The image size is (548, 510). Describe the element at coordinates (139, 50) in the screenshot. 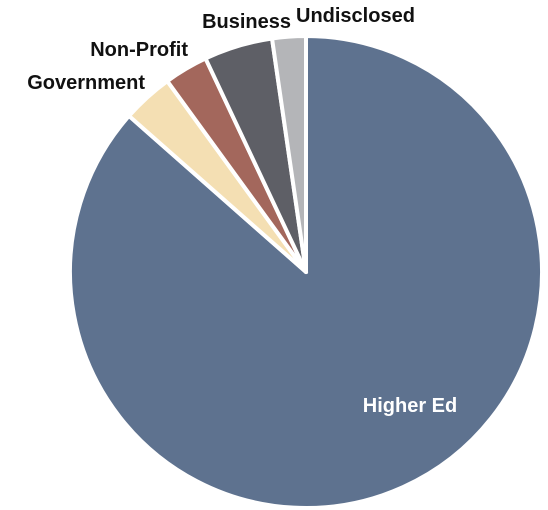

I see `pie-label-non-profit: Non-Profit` at that location.